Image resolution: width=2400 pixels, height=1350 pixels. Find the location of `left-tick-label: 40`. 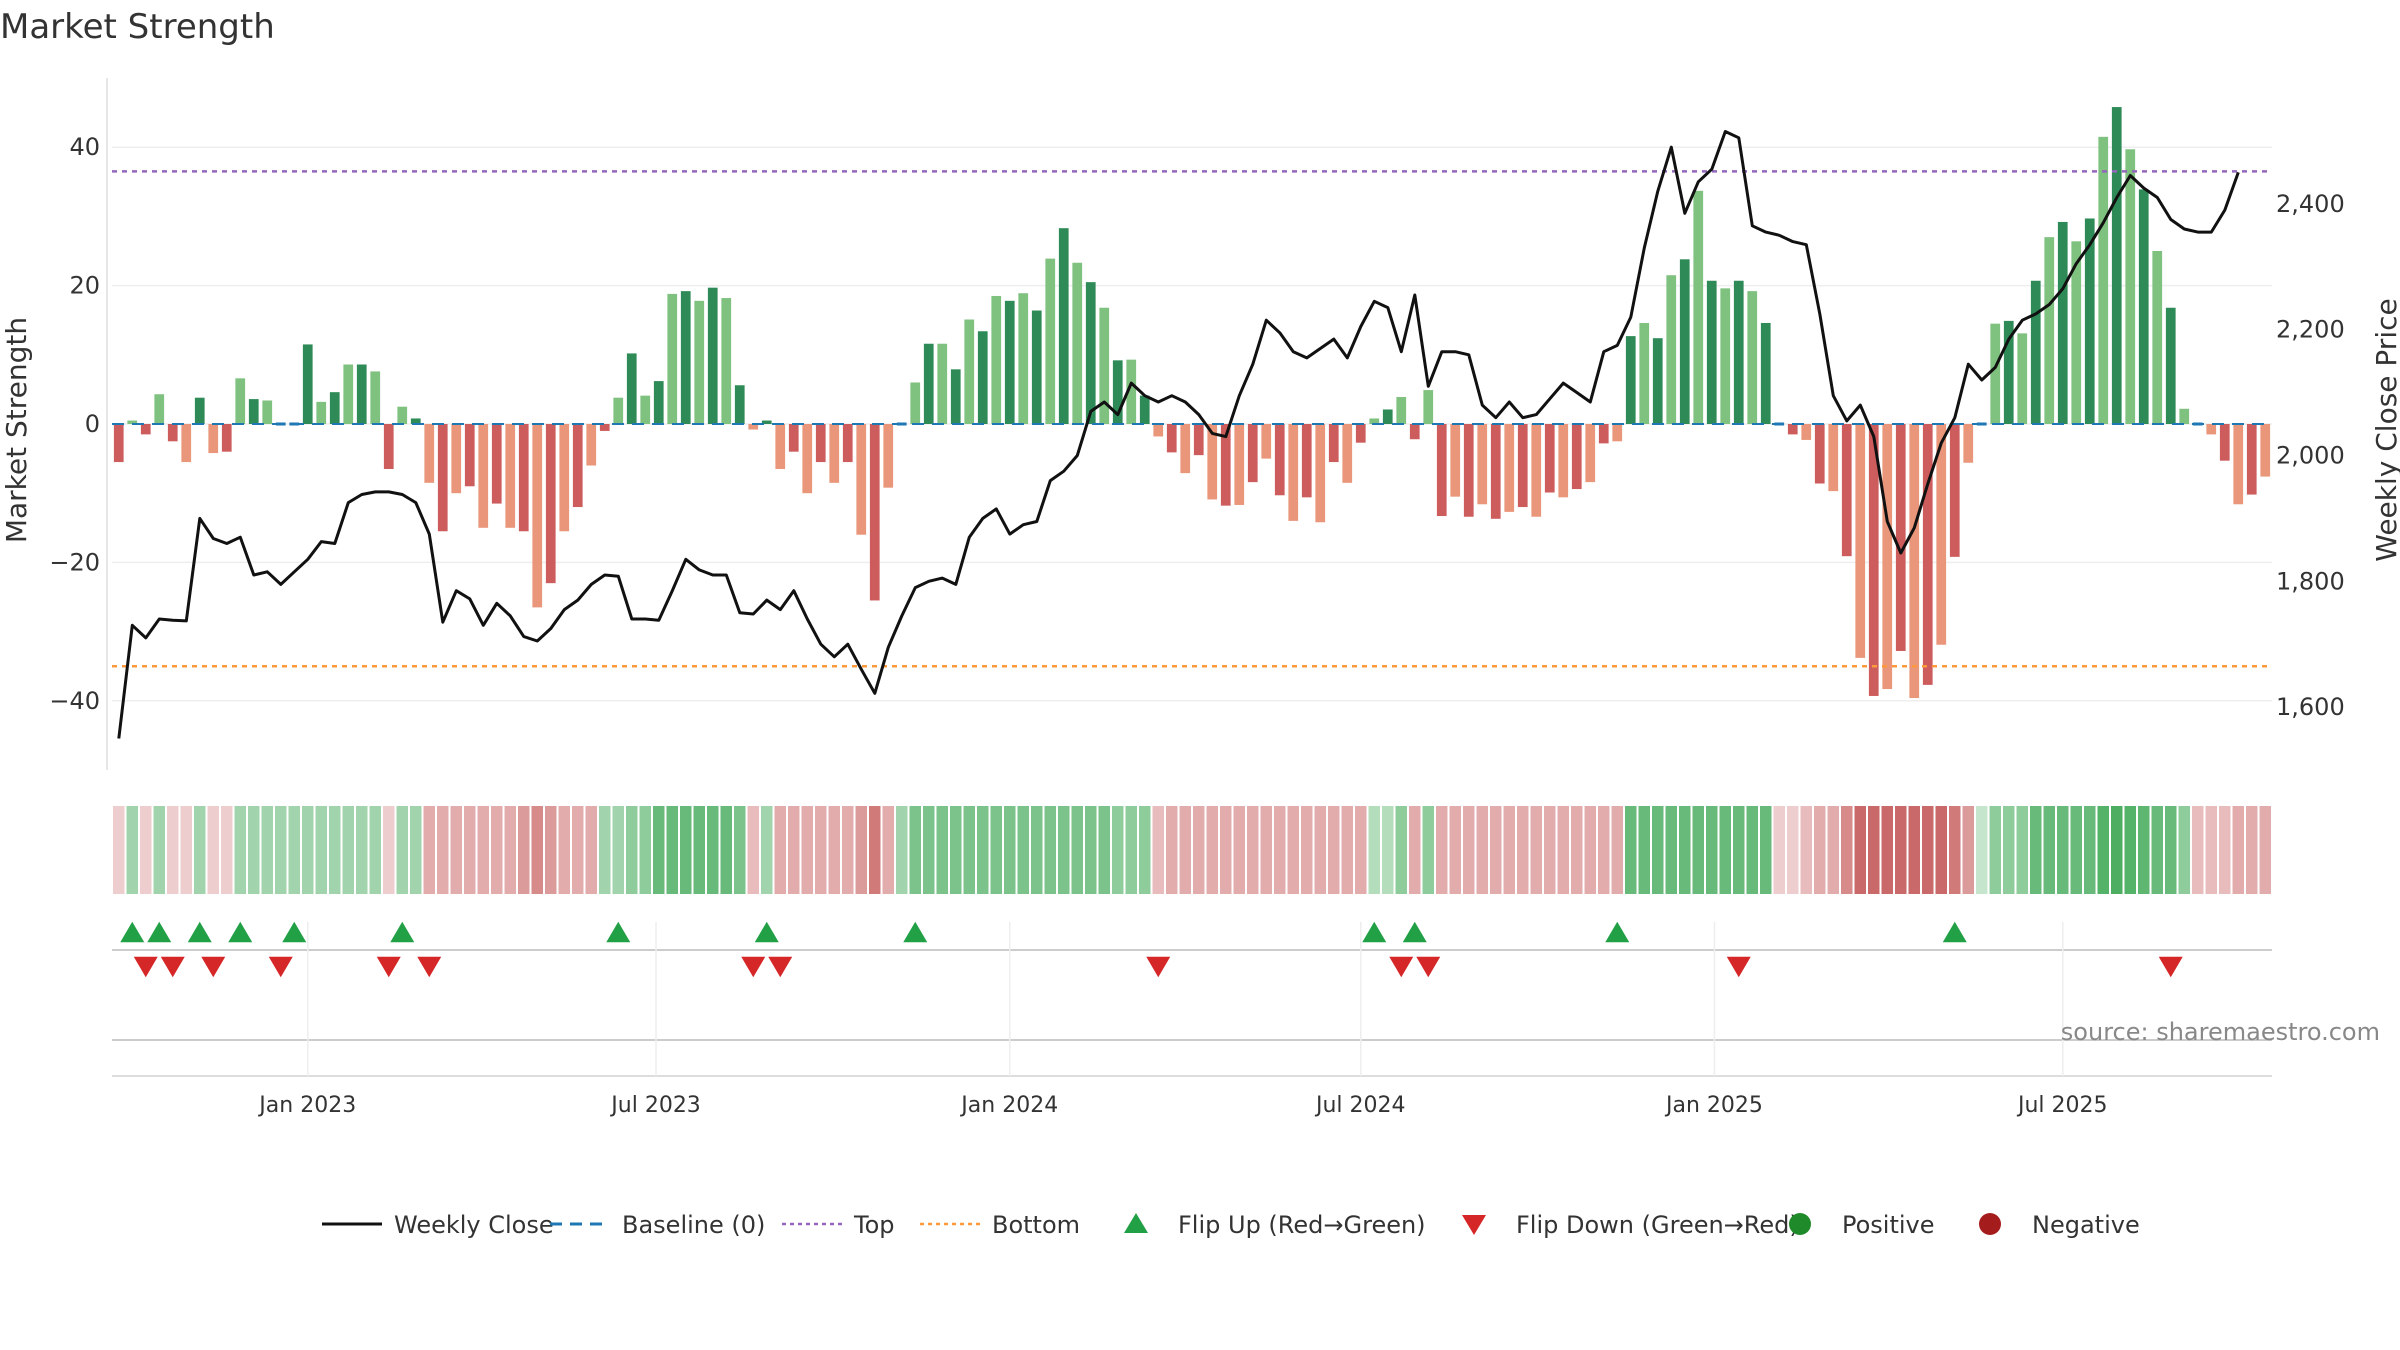

left-tick-label: 40 is located at coordinates (84, 147).